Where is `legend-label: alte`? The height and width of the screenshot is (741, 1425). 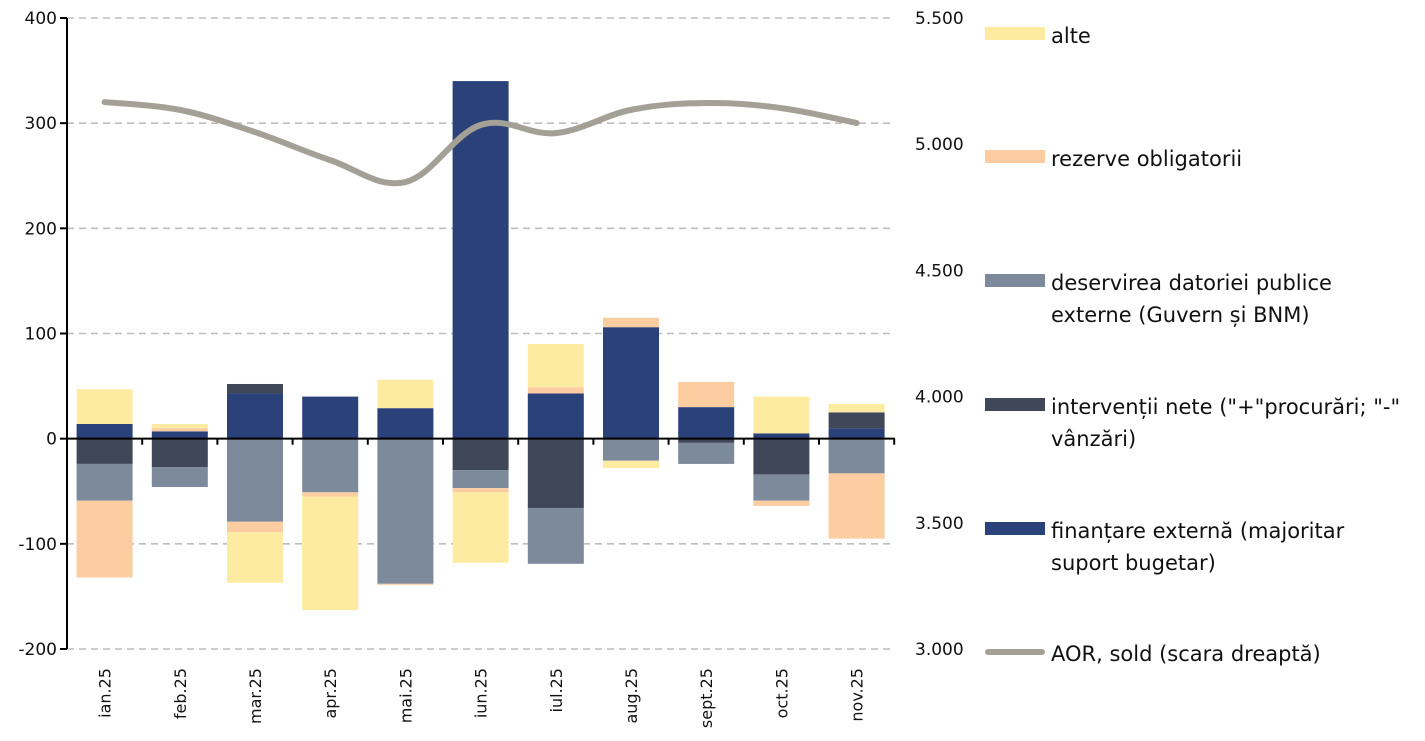
legend-label: alte is located at coordinates (1071, 36).